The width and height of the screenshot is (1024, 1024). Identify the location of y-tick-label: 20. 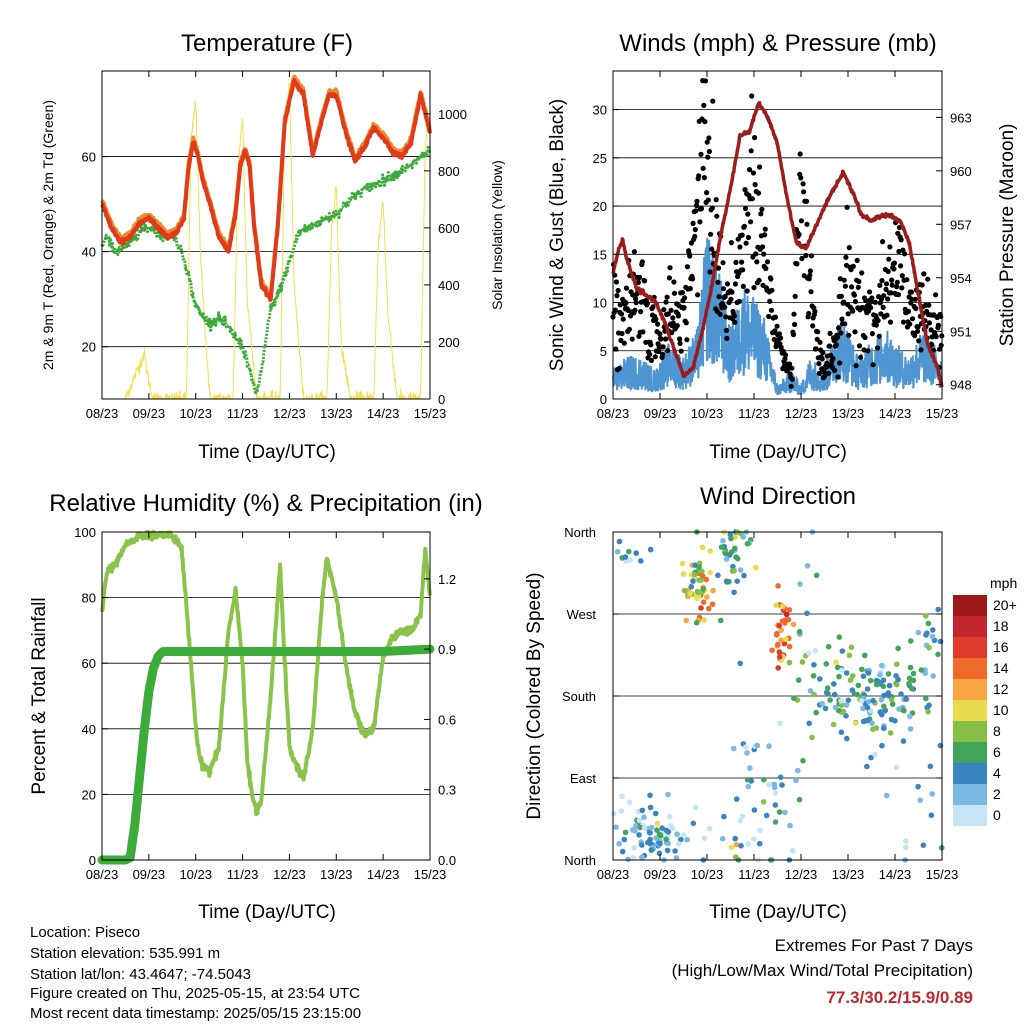
(600, 206).